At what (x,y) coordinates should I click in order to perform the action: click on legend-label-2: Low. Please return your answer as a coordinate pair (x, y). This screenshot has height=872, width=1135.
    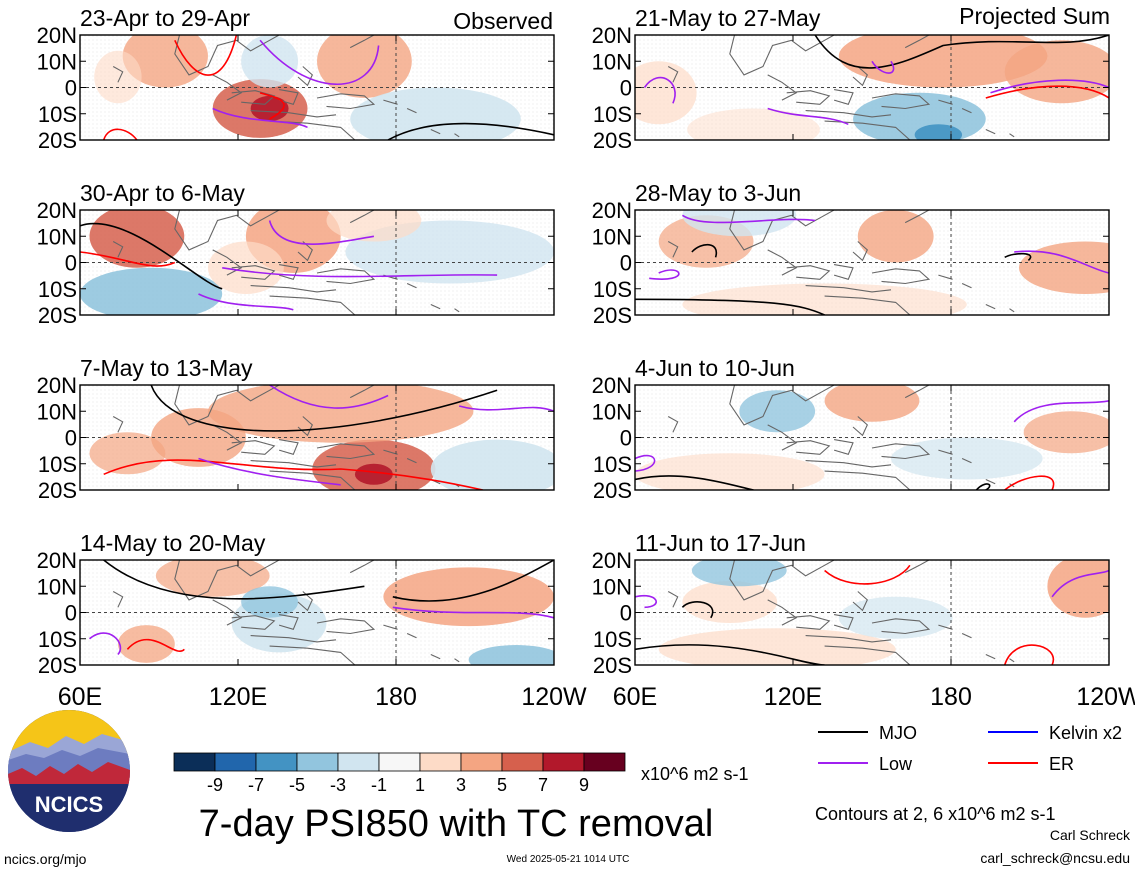
    Looking at the image, I should click on (896, 764).